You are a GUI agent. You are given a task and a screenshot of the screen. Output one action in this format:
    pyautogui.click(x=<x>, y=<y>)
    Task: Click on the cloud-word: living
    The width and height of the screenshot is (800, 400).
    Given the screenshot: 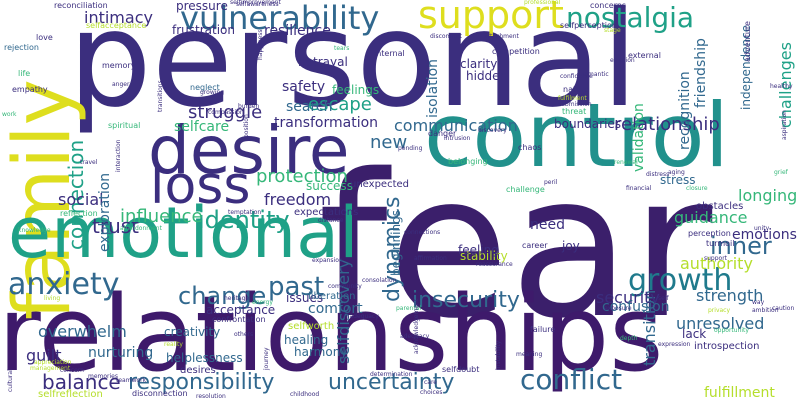 What is the action you would take?
    pyautogui.click(x=52, y=298)
    